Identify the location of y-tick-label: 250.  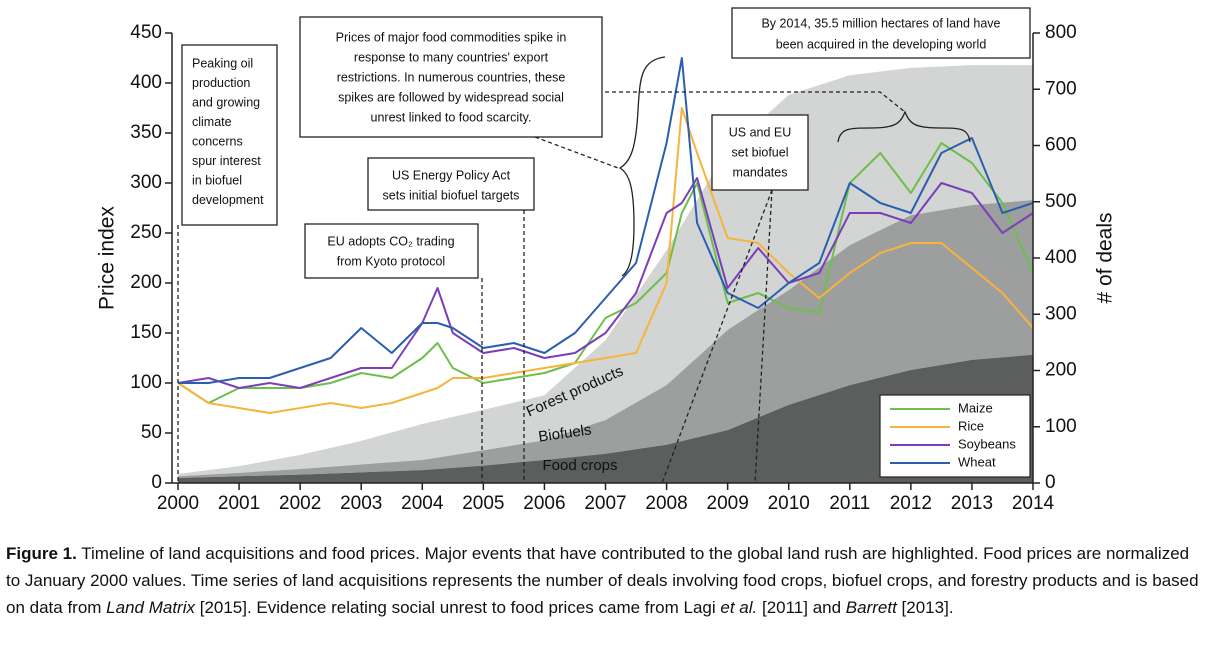
(146, 232).